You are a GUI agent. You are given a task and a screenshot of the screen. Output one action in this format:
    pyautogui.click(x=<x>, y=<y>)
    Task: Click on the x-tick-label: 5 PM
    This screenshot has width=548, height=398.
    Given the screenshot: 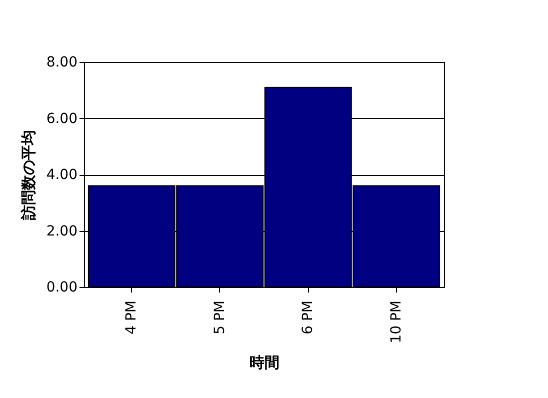 What is the action you would take?
    pyautogui.click(x=220, y=317)
    